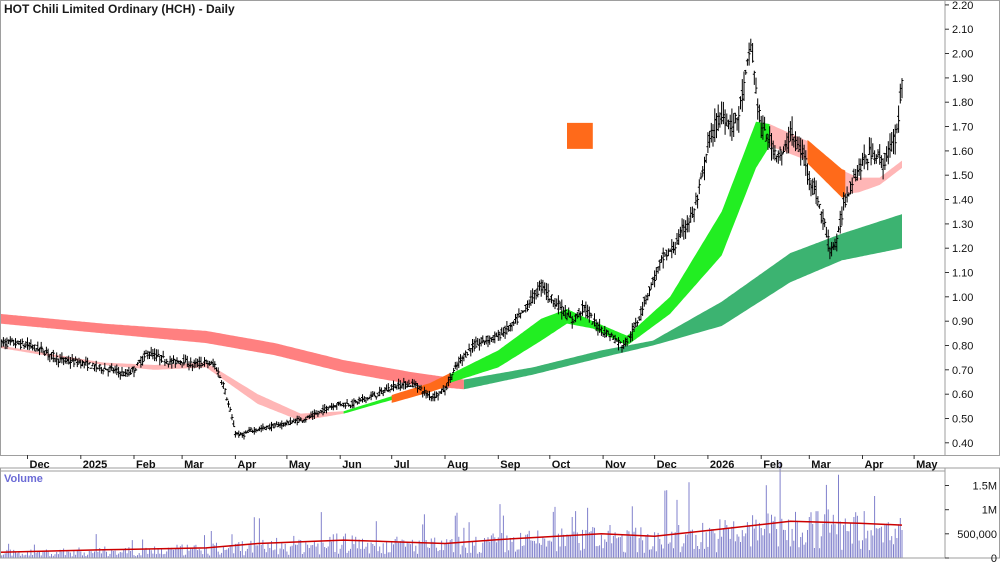 This screenshot has width=1000, height=562. Describe the element at coordinates (510, 465) in the screenshot. I see `month-tick-label: Sep` at that location.